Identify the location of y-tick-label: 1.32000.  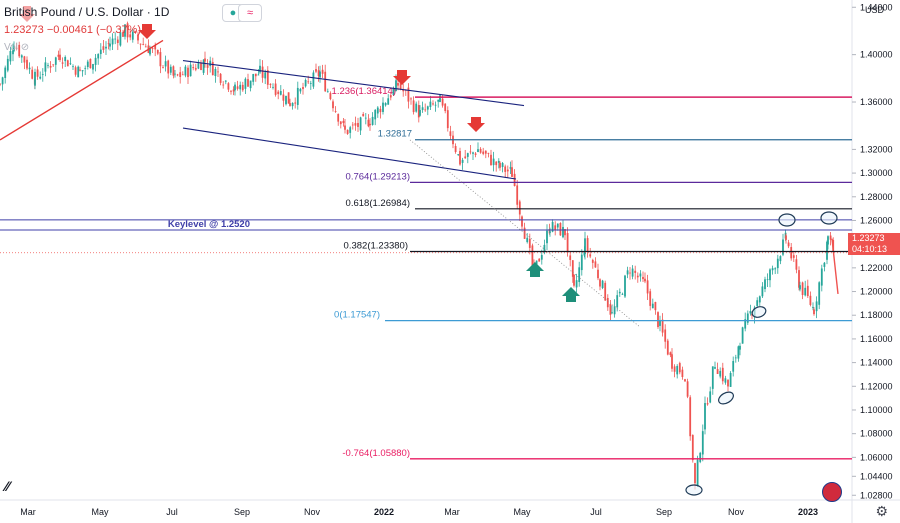
(876, 149).